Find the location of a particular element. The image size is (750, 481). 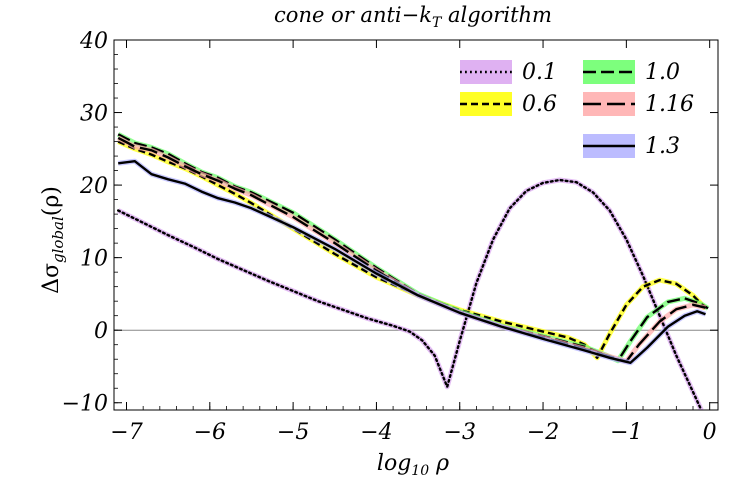

legend-label-0: 0.1 is located at coordinates (539, 72).